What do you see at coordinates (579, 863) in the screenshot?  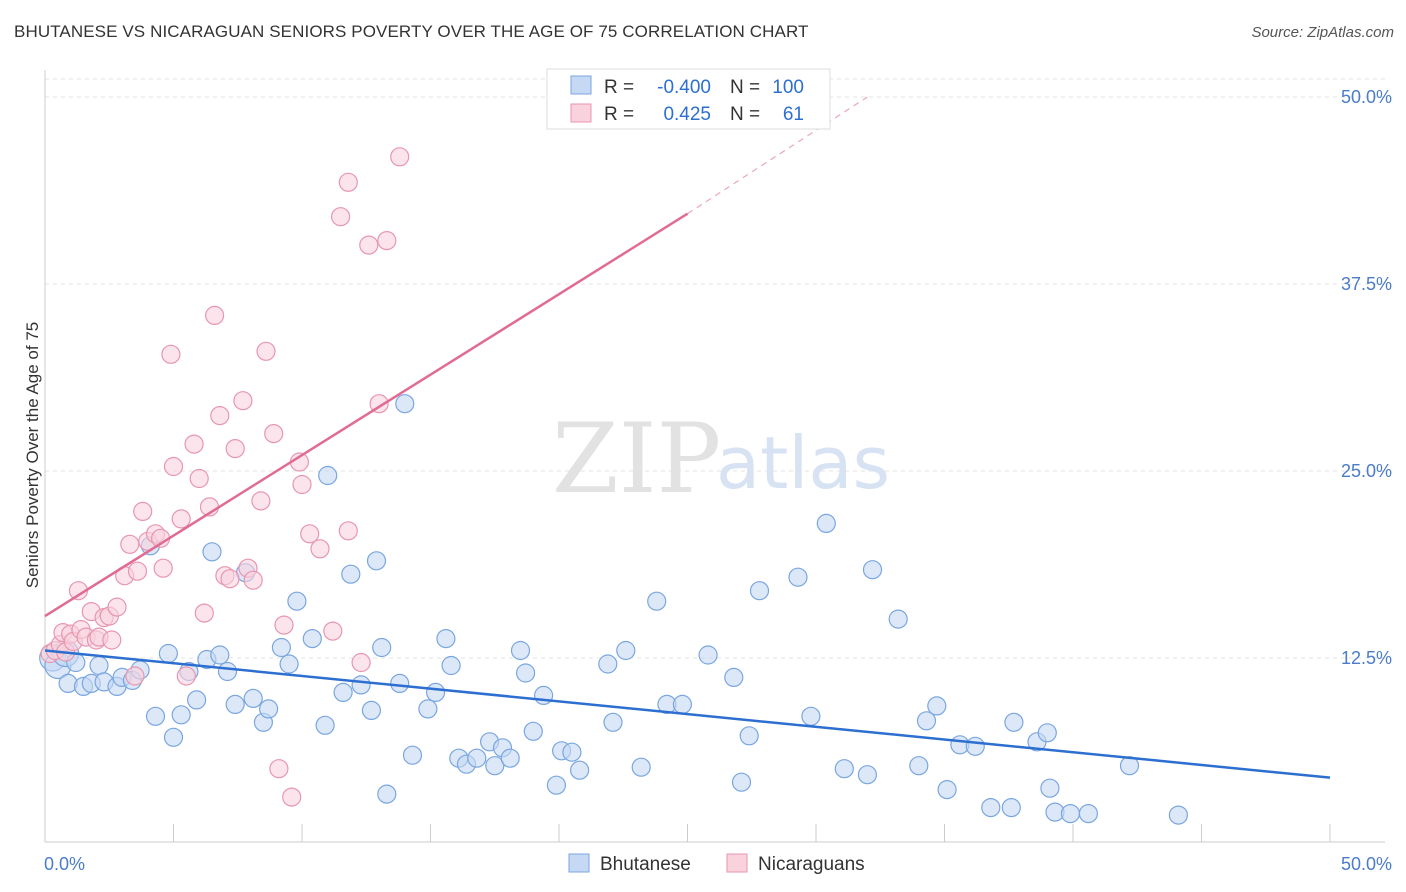 I see `series-legend-swatch-bhutanese` at bounding box center [579, 863].